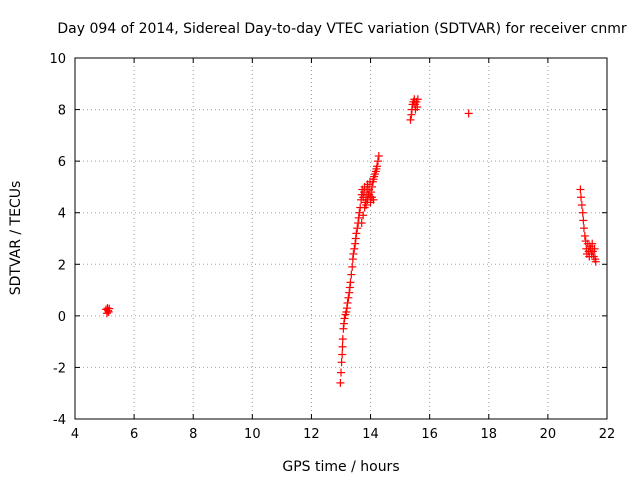  I want to click on x-tick-label: 22, so click(607, 434).